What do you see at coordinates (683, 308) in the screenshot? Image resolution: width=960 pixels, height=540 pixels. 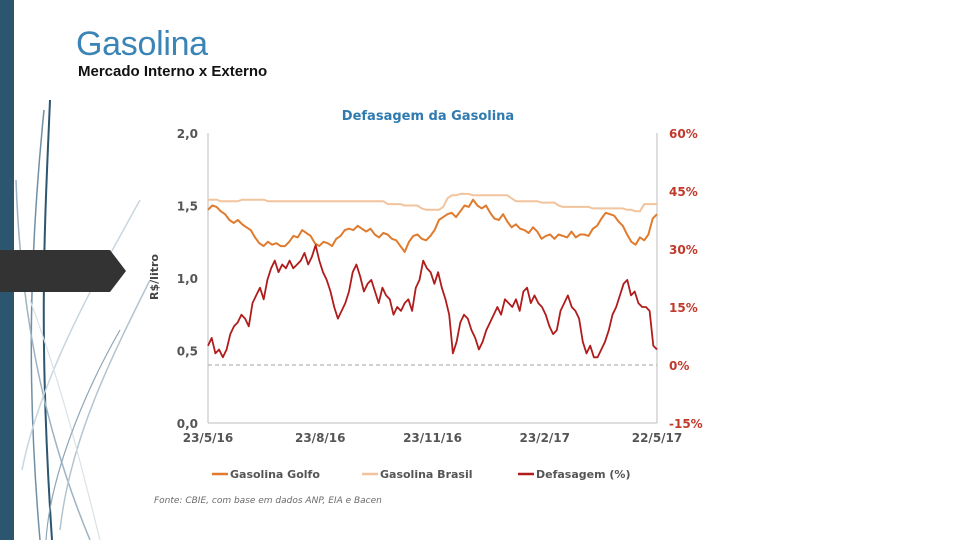 I see `y2-tick-label: 15%` at bounding box center [683, 308].